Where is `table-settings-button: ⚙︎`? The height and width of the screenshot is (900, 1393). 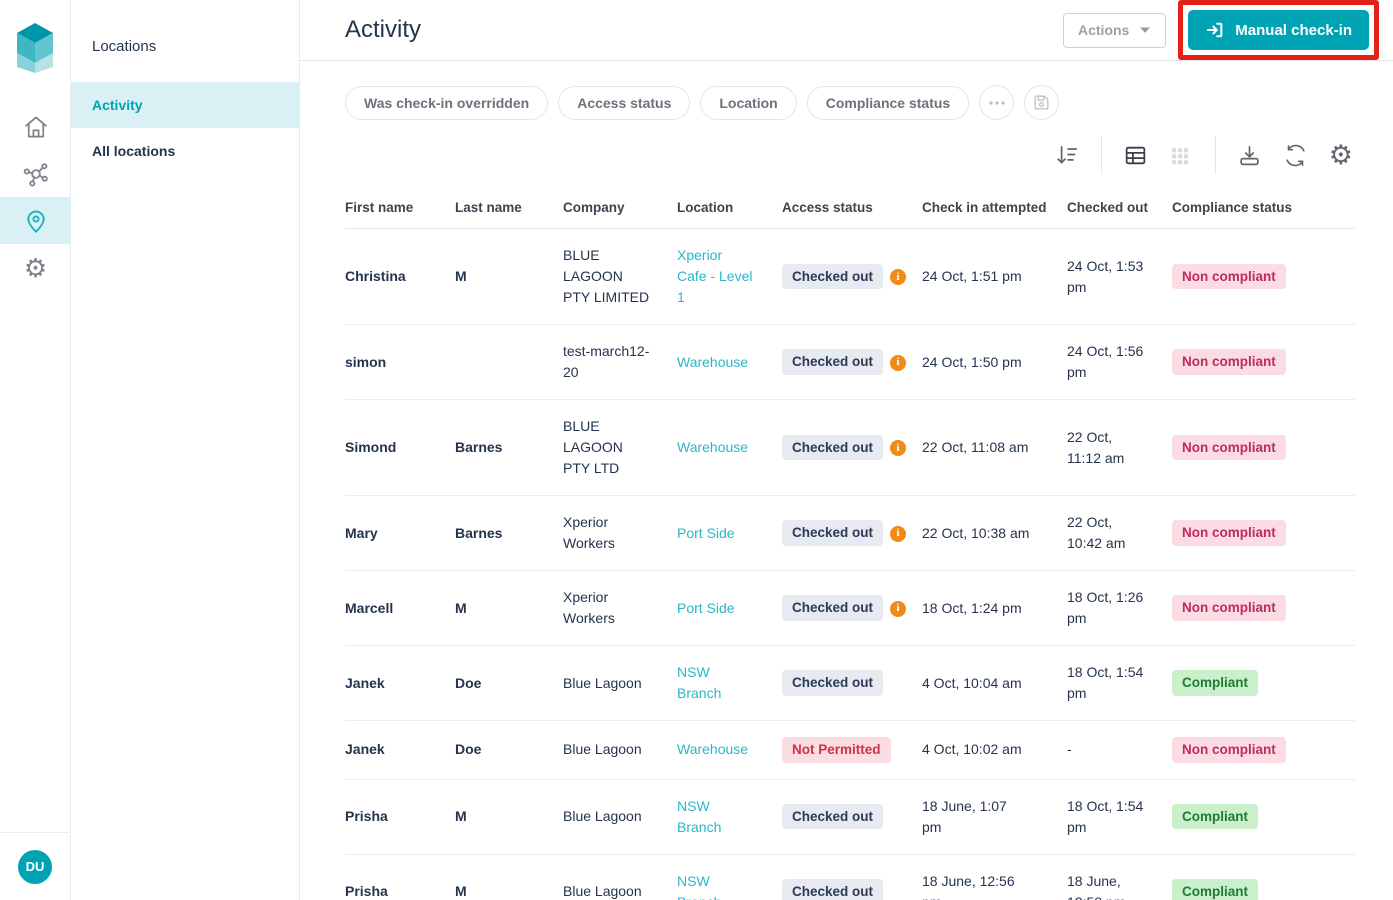 table-settings-button: ⚙︎ is located at coordinates (1341, 155).